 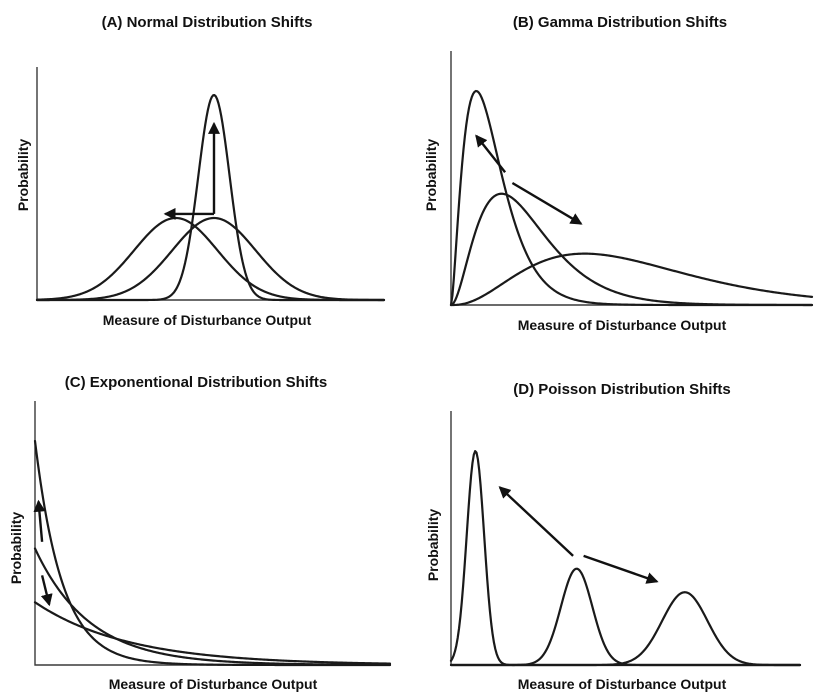 I want to click on panel-d-title: (D) Poisson Distribution Shifts, so click(x=622, y=389).